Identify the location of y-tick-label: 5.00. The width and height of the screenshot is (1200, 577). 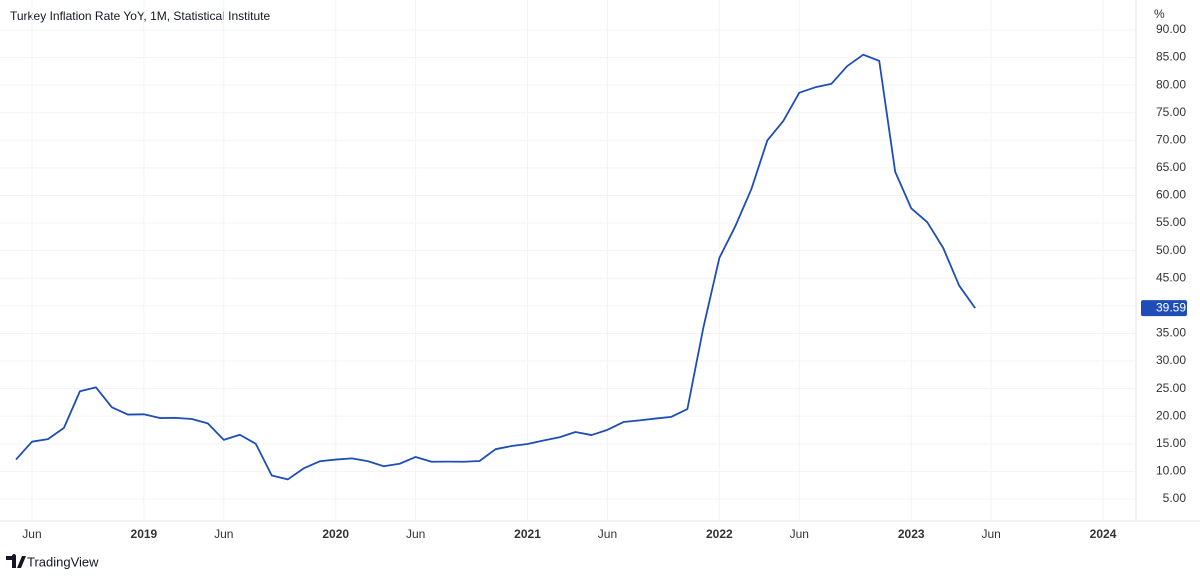
(1175, 498).